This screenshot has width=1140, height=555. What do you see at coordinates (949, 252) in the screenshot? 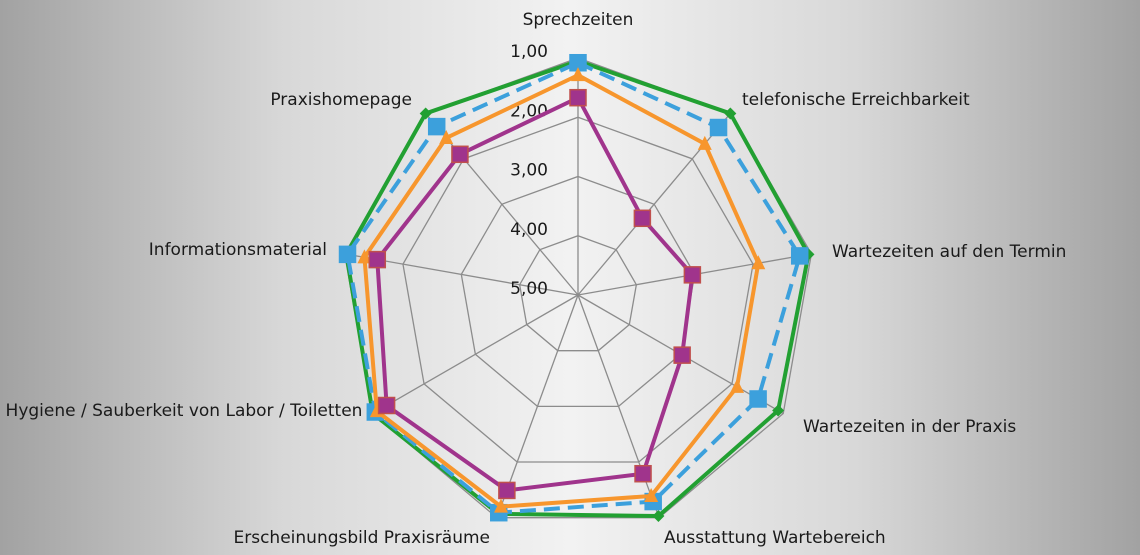
I see `category-label: Wartezeiten auf den Termin` at bounding box center [949, 252].